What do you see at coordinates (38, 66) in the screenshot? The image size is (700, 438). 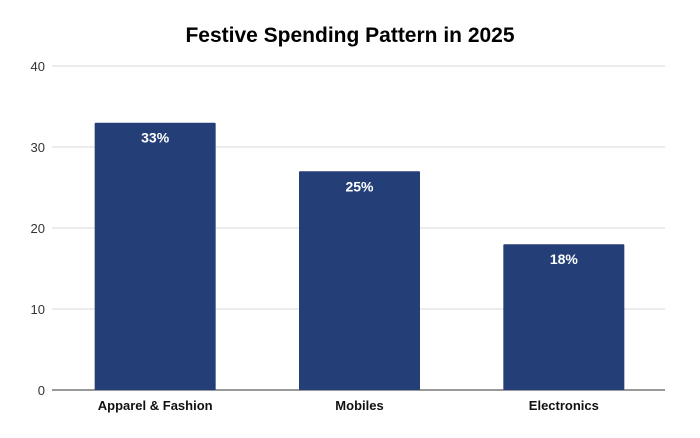 I see `y-tick-label: 40` at bounding box center [38, 66].